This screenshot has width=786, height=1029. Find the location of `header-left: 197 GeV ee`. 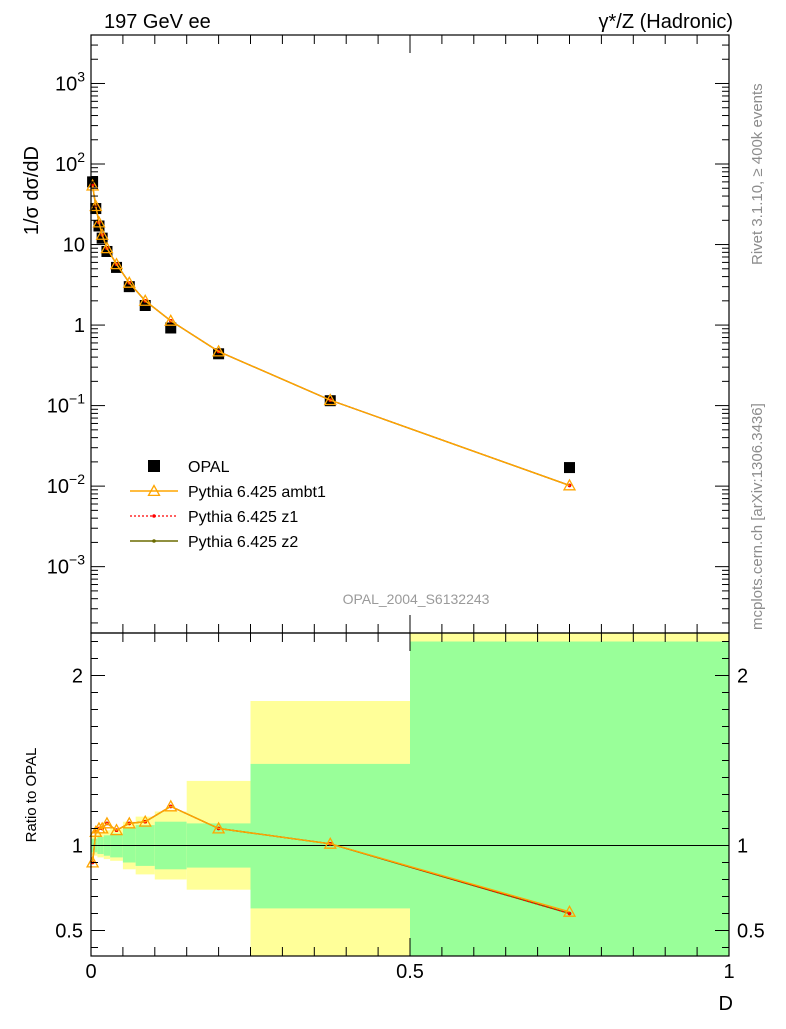

header-left: 197 GeV ee is located at coordinates (157, 22).